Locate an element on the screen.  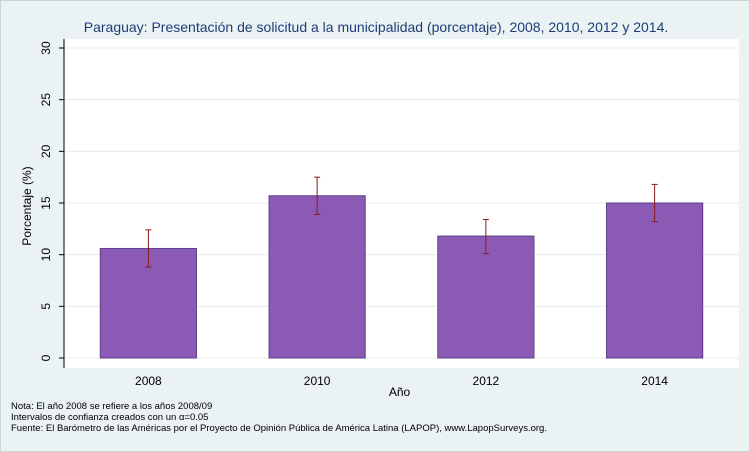
y-axis-ticks: 0 5 10 15 20 25 30 is located at coordinates (51, 201).